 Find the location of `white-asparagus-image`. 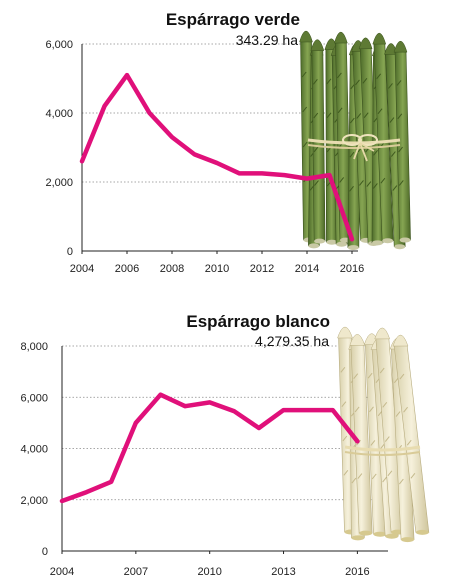

white-asparagus-image is located at coordinates (383, 434).